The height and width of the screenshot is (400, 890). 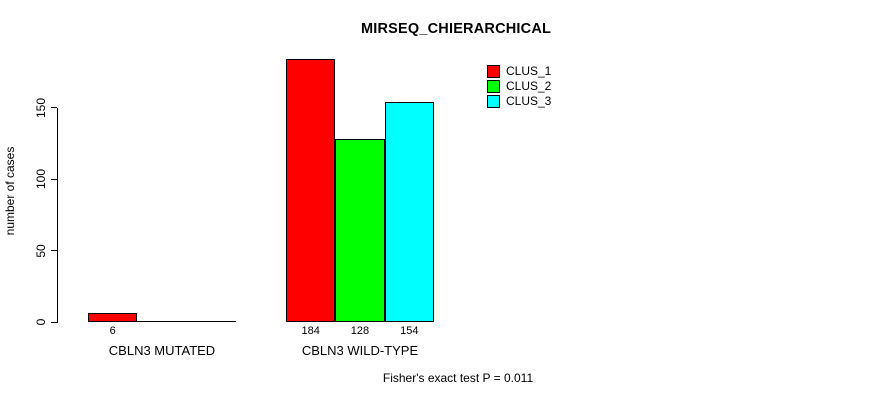 I want to click on y-tick-label: 150, so click(x=41, y=107).